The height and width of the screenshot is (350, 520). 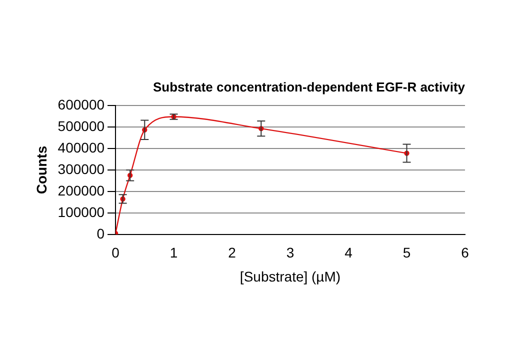 I want to click on x-tick-label: 4, so click(x=348, y=252).